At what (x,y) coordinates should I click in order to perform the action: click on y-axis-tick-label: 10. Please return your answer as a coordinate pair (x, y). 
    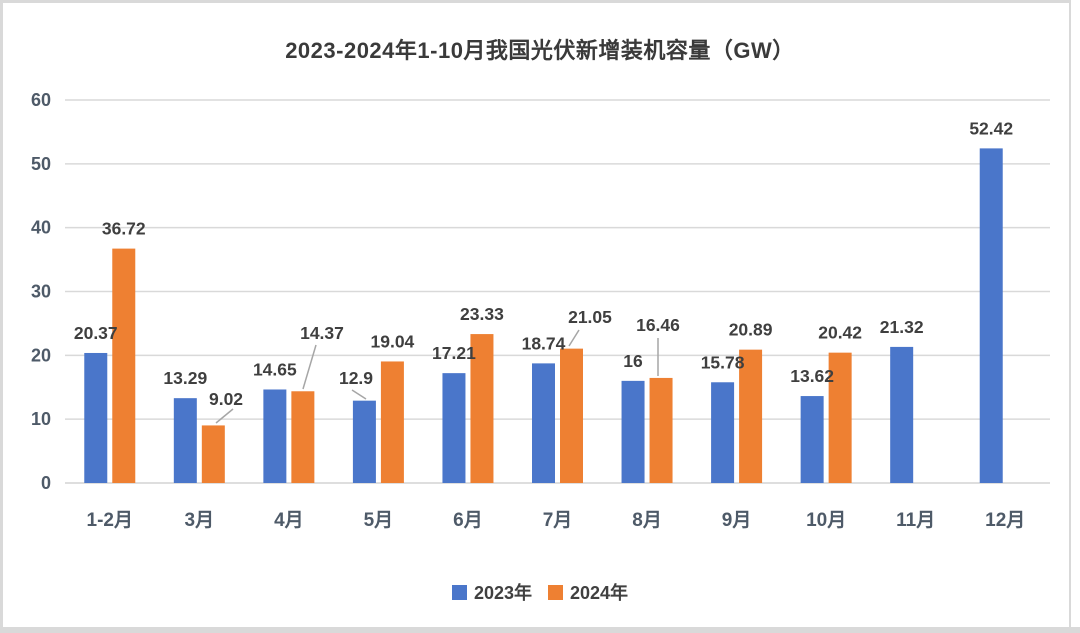
    Looking at the image, I should click on (41, 419).